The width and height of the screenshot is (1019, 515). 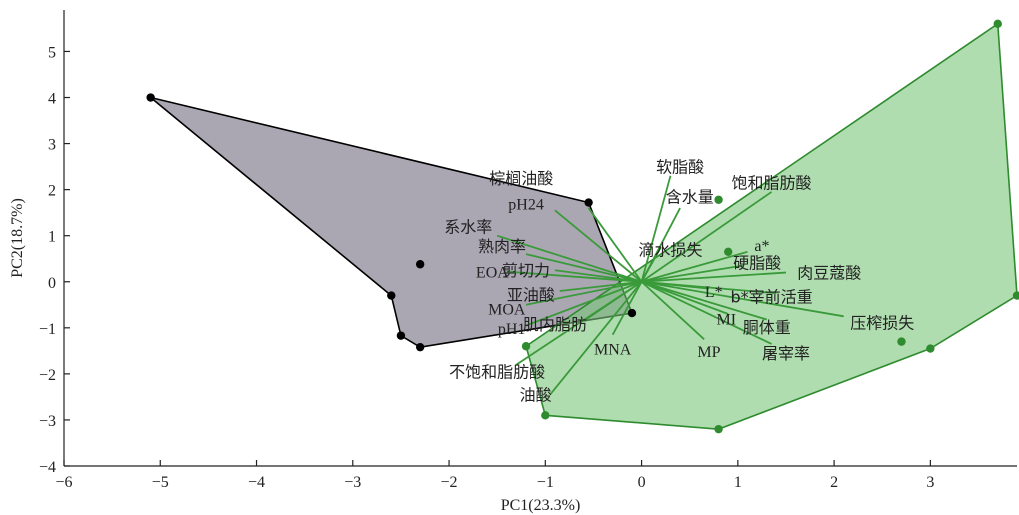 I want to click on loading-label: 屠宰率, so click(x=786, y=353).